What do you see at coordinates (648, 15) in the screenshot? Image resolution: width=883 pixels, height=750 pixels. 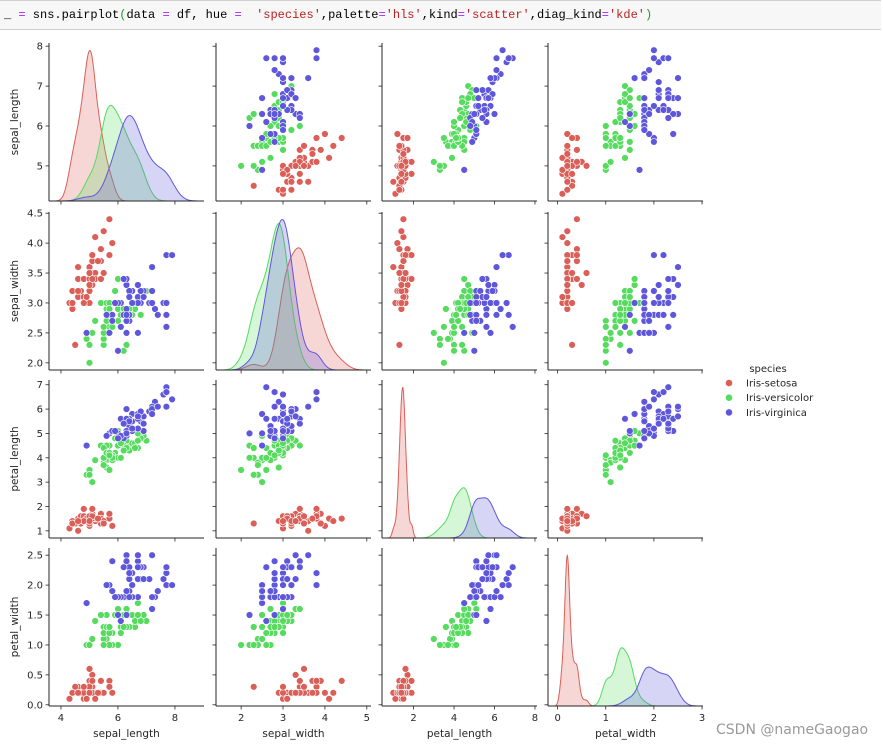 I see `code-token: )` at bounding box center [648, 15].